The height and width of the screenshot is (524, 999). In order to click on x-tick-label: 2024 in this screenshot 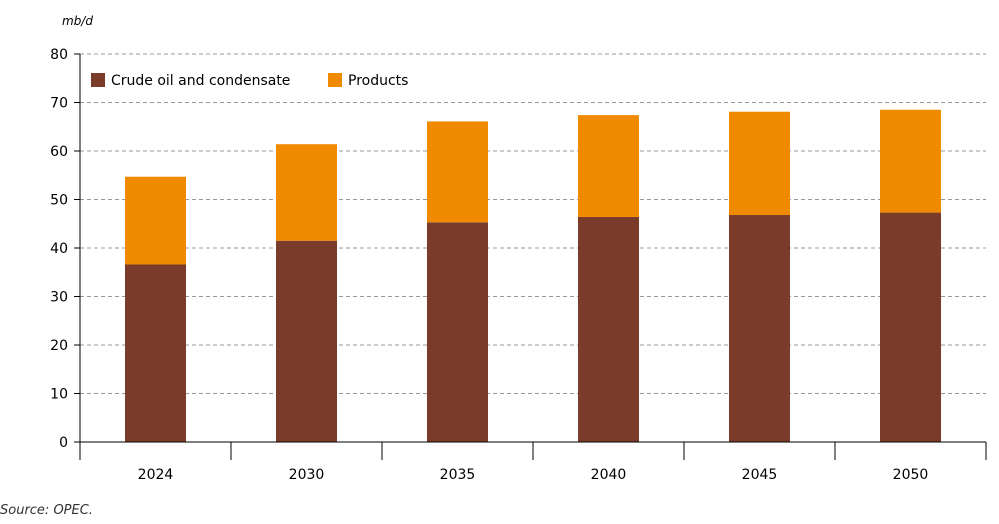, I will do `click(156, 475)`.